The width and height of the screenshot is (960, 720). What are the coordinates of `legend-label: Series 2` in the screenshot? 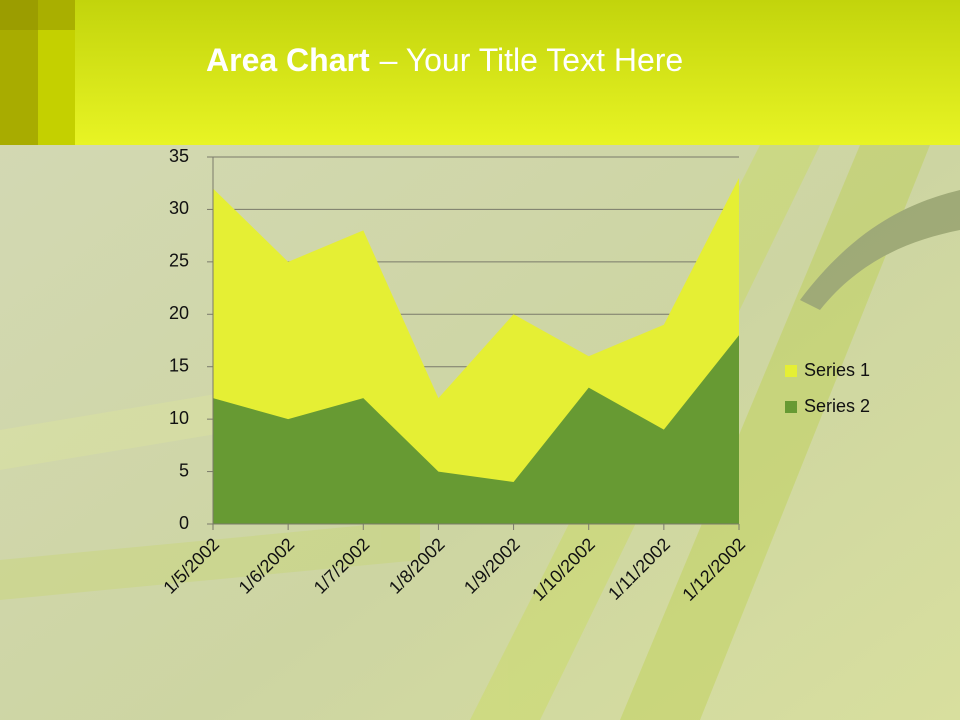 It's located at (837, 406).